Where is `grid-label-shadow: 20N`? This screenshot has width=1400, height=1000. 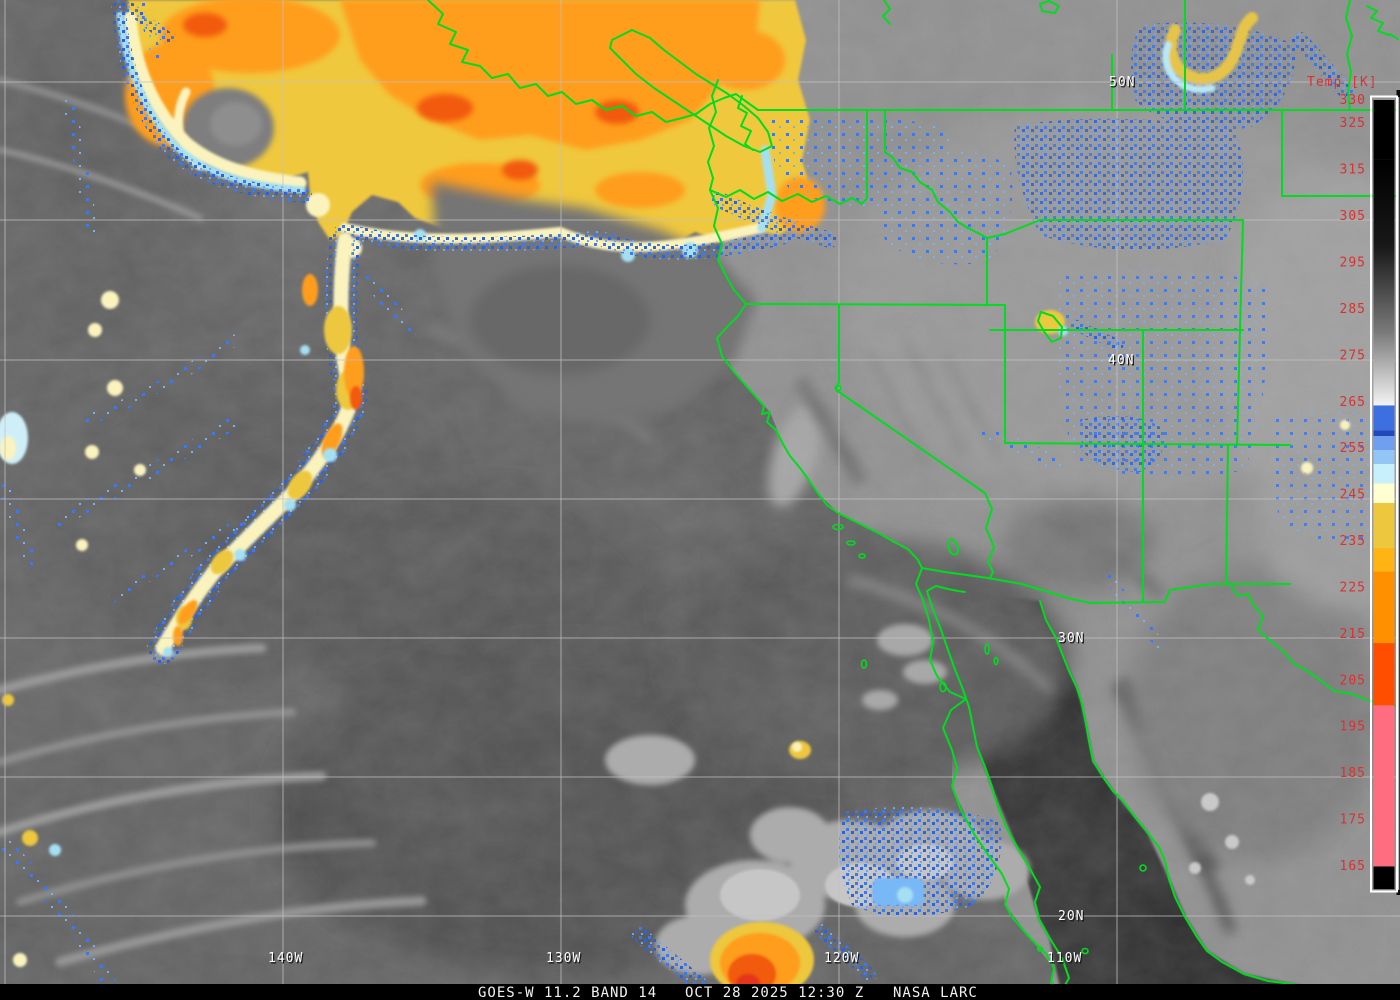
grid-label-shadow: 20N is located at coordinates (1072, 917).